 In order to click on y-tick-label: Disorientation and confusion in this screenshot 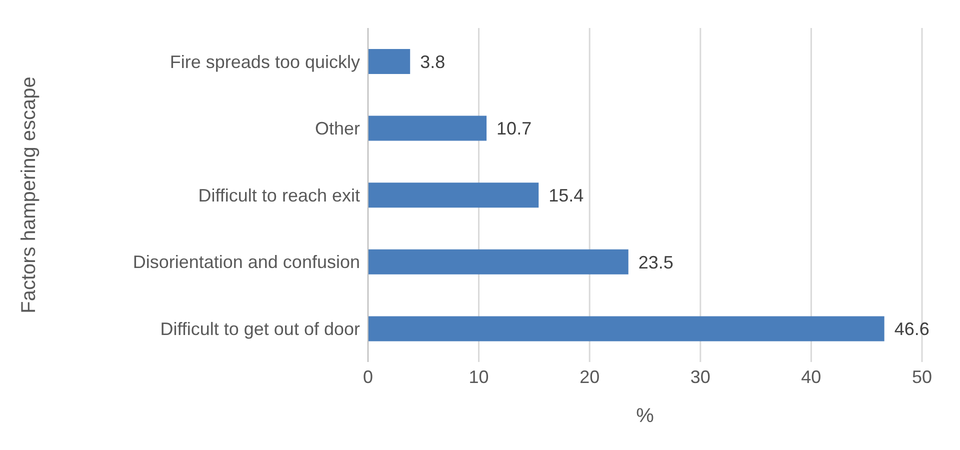, I will do `click(246, 262)`.